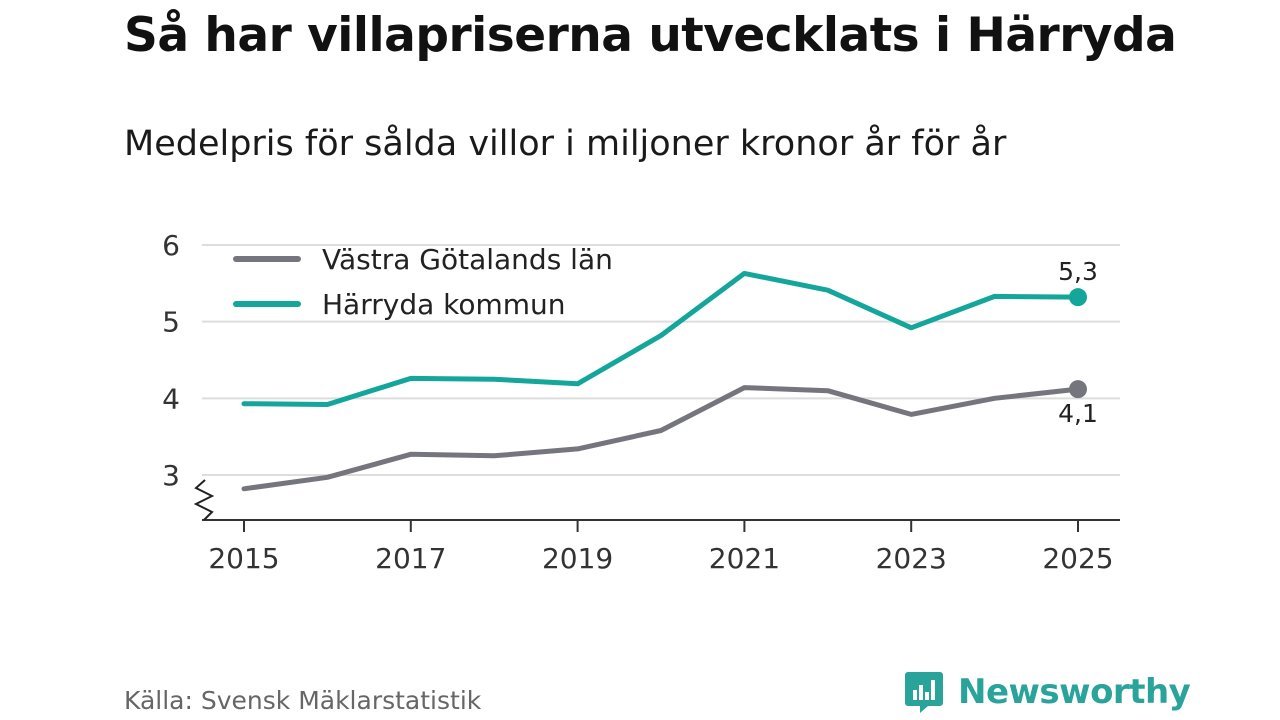 This screenshot has width=1280, height=720. Describe the element at coordinates (171, 245) in the screenshot. I see `y-tick-label: 6` at that location.